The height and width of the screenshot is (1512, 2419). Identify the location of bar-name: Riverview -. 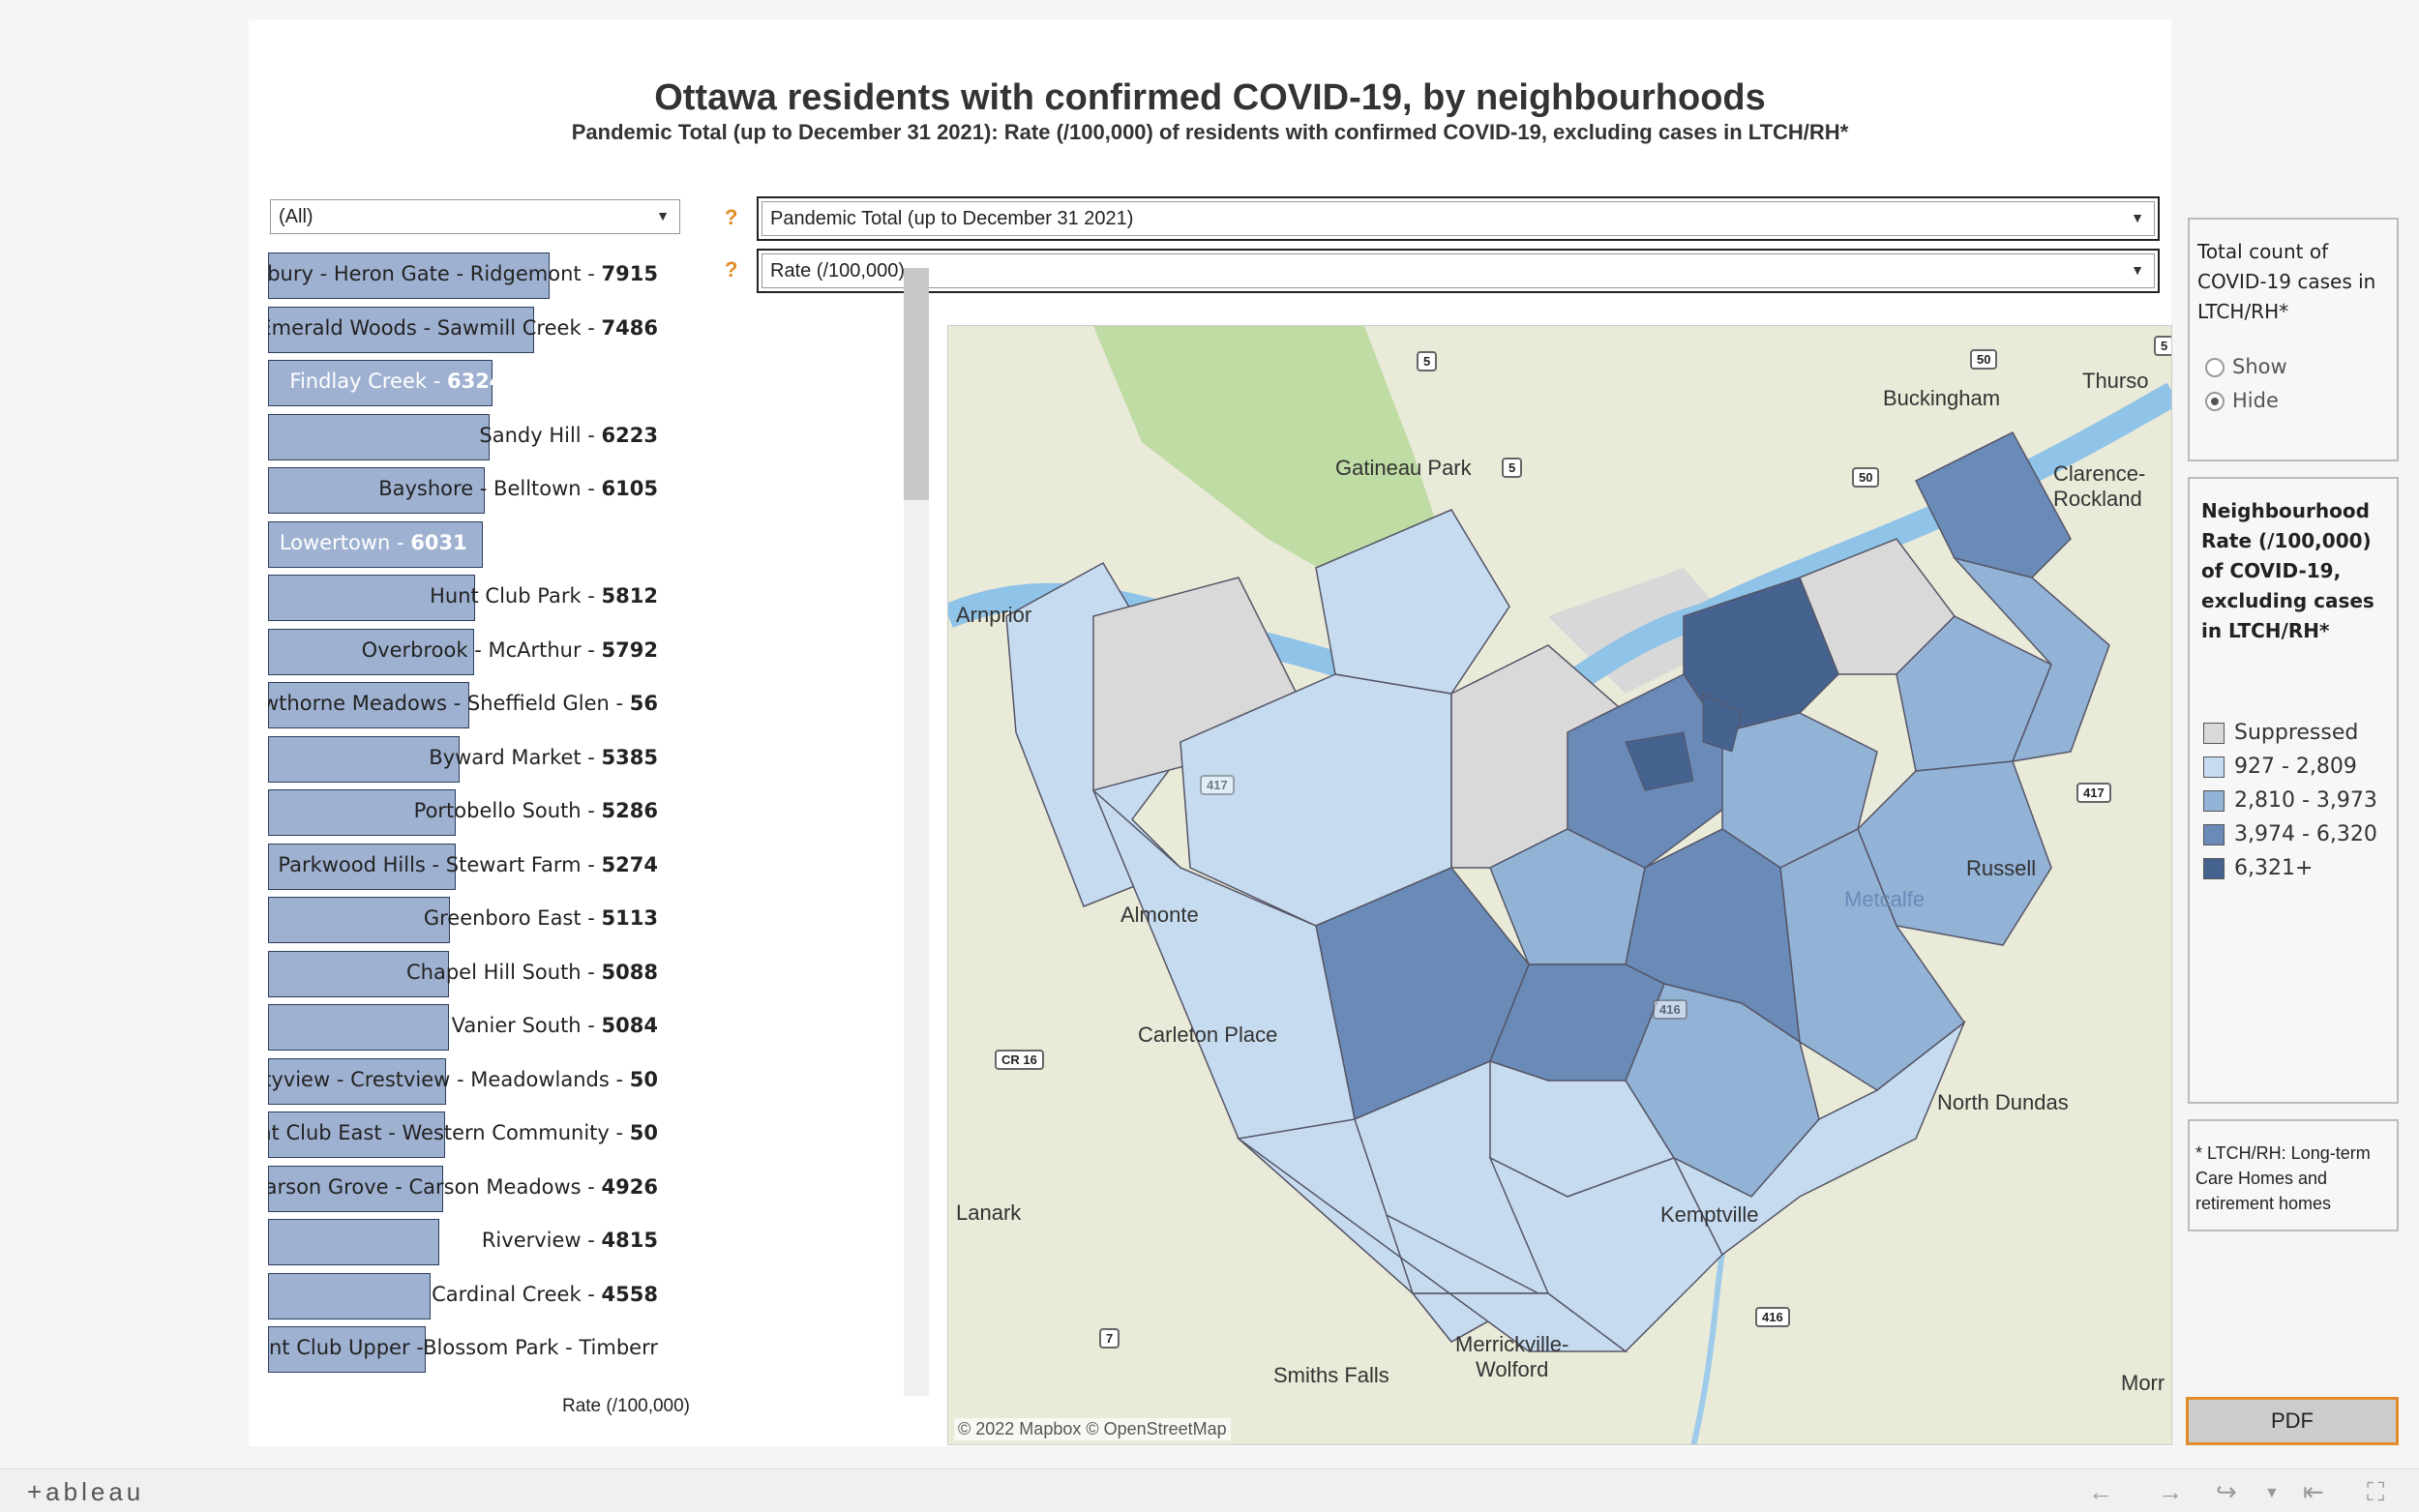
(542, 1240).